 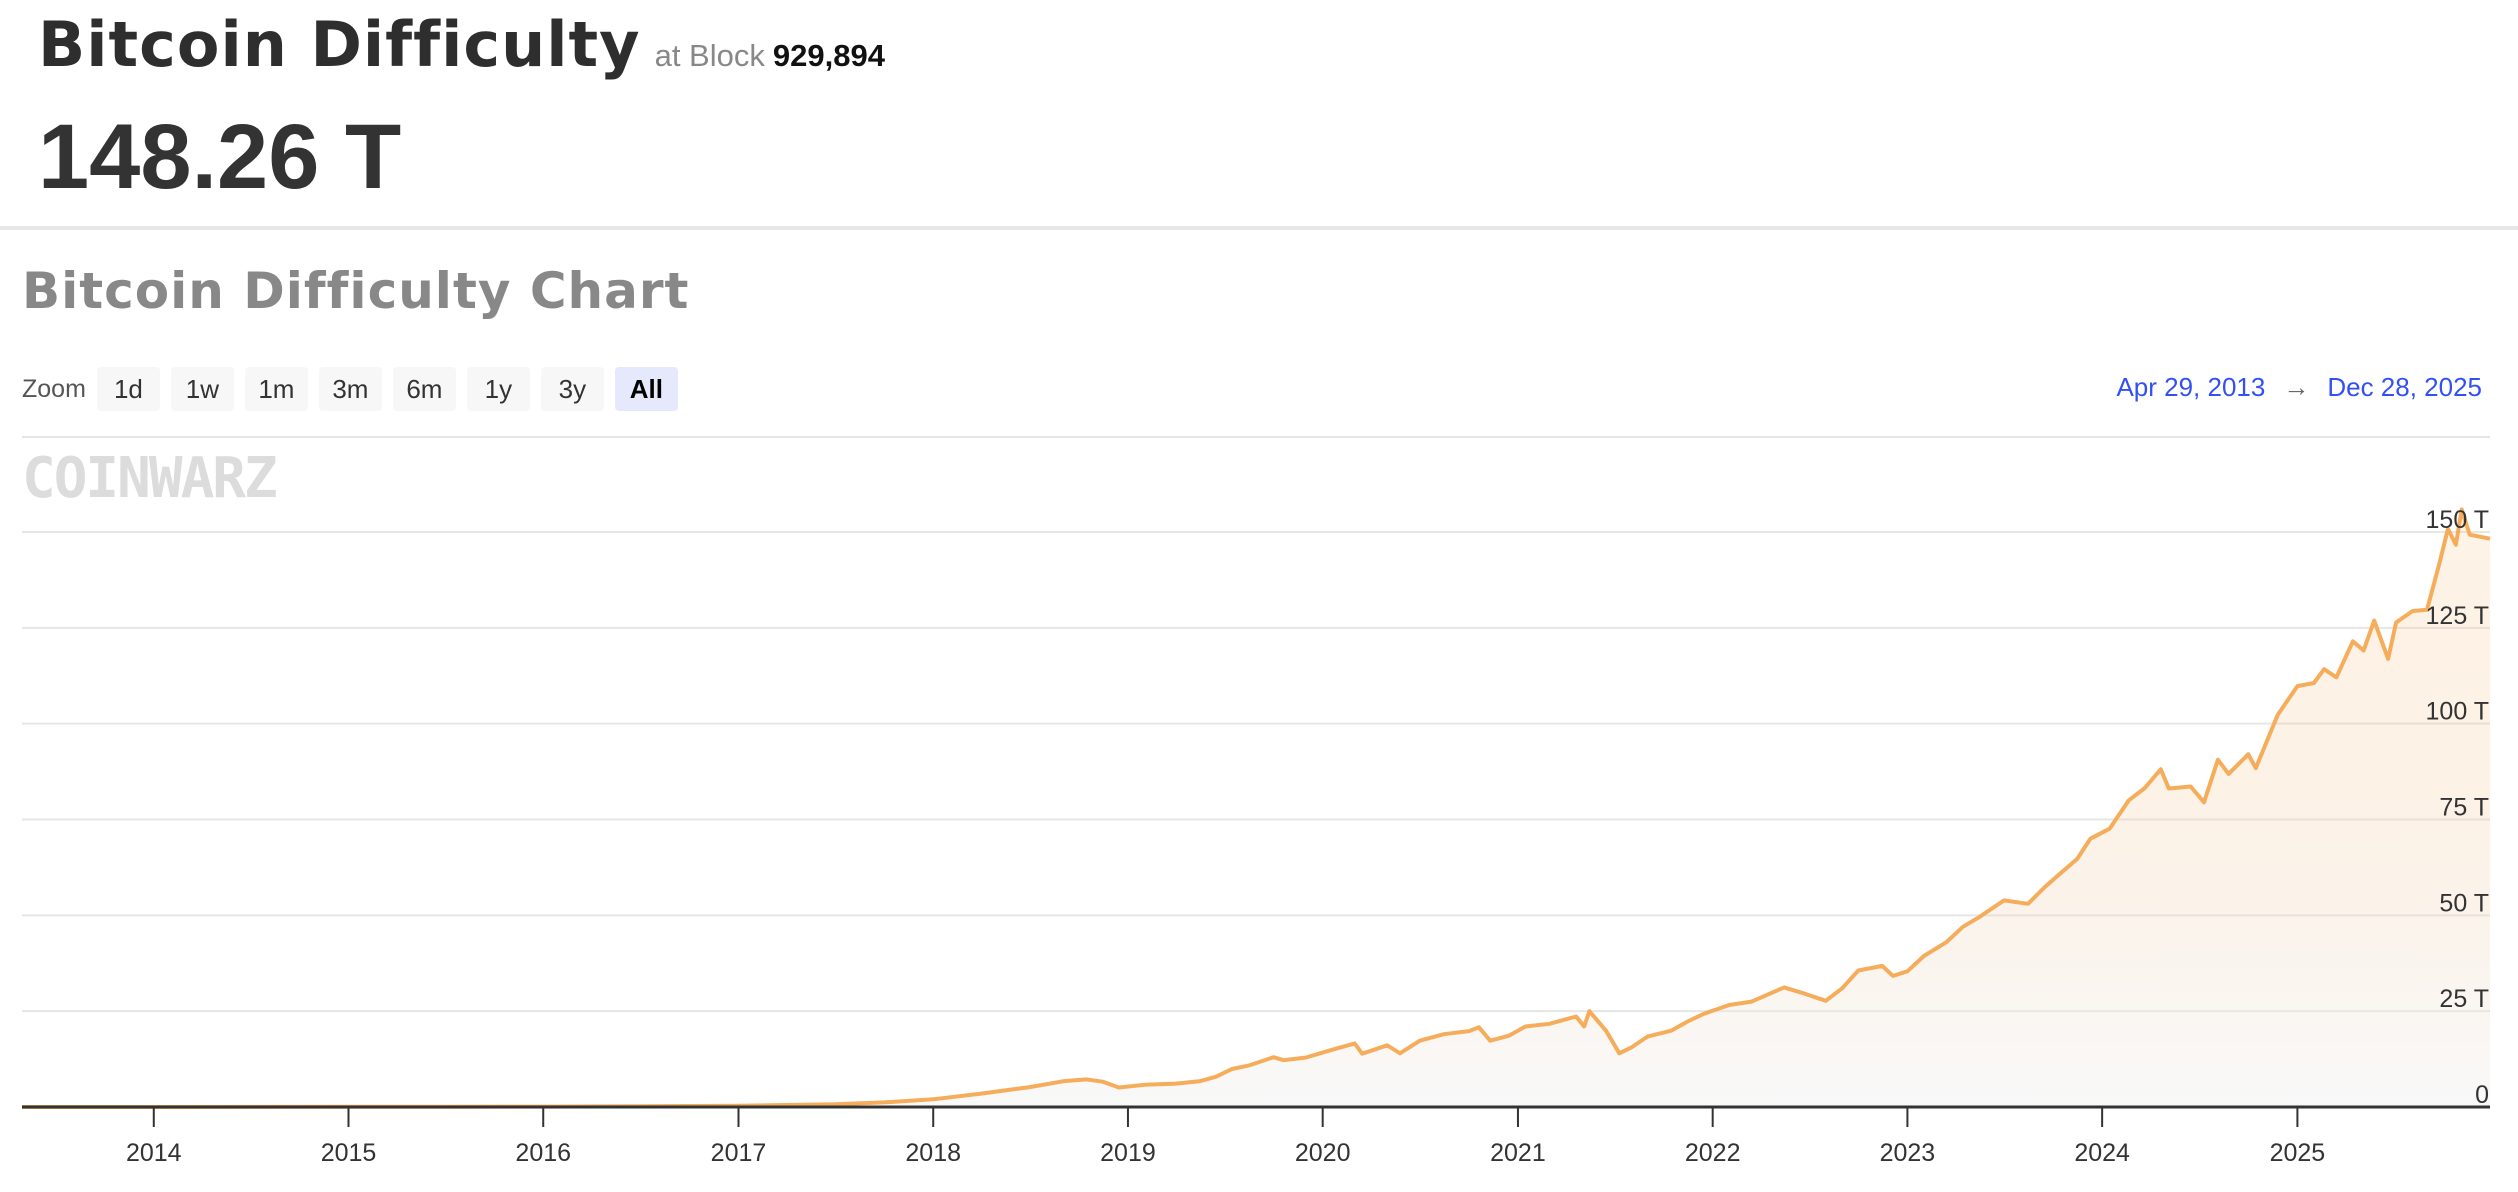 I want to click on y-tick-label: 50 T, so click(x=2464, y=903).